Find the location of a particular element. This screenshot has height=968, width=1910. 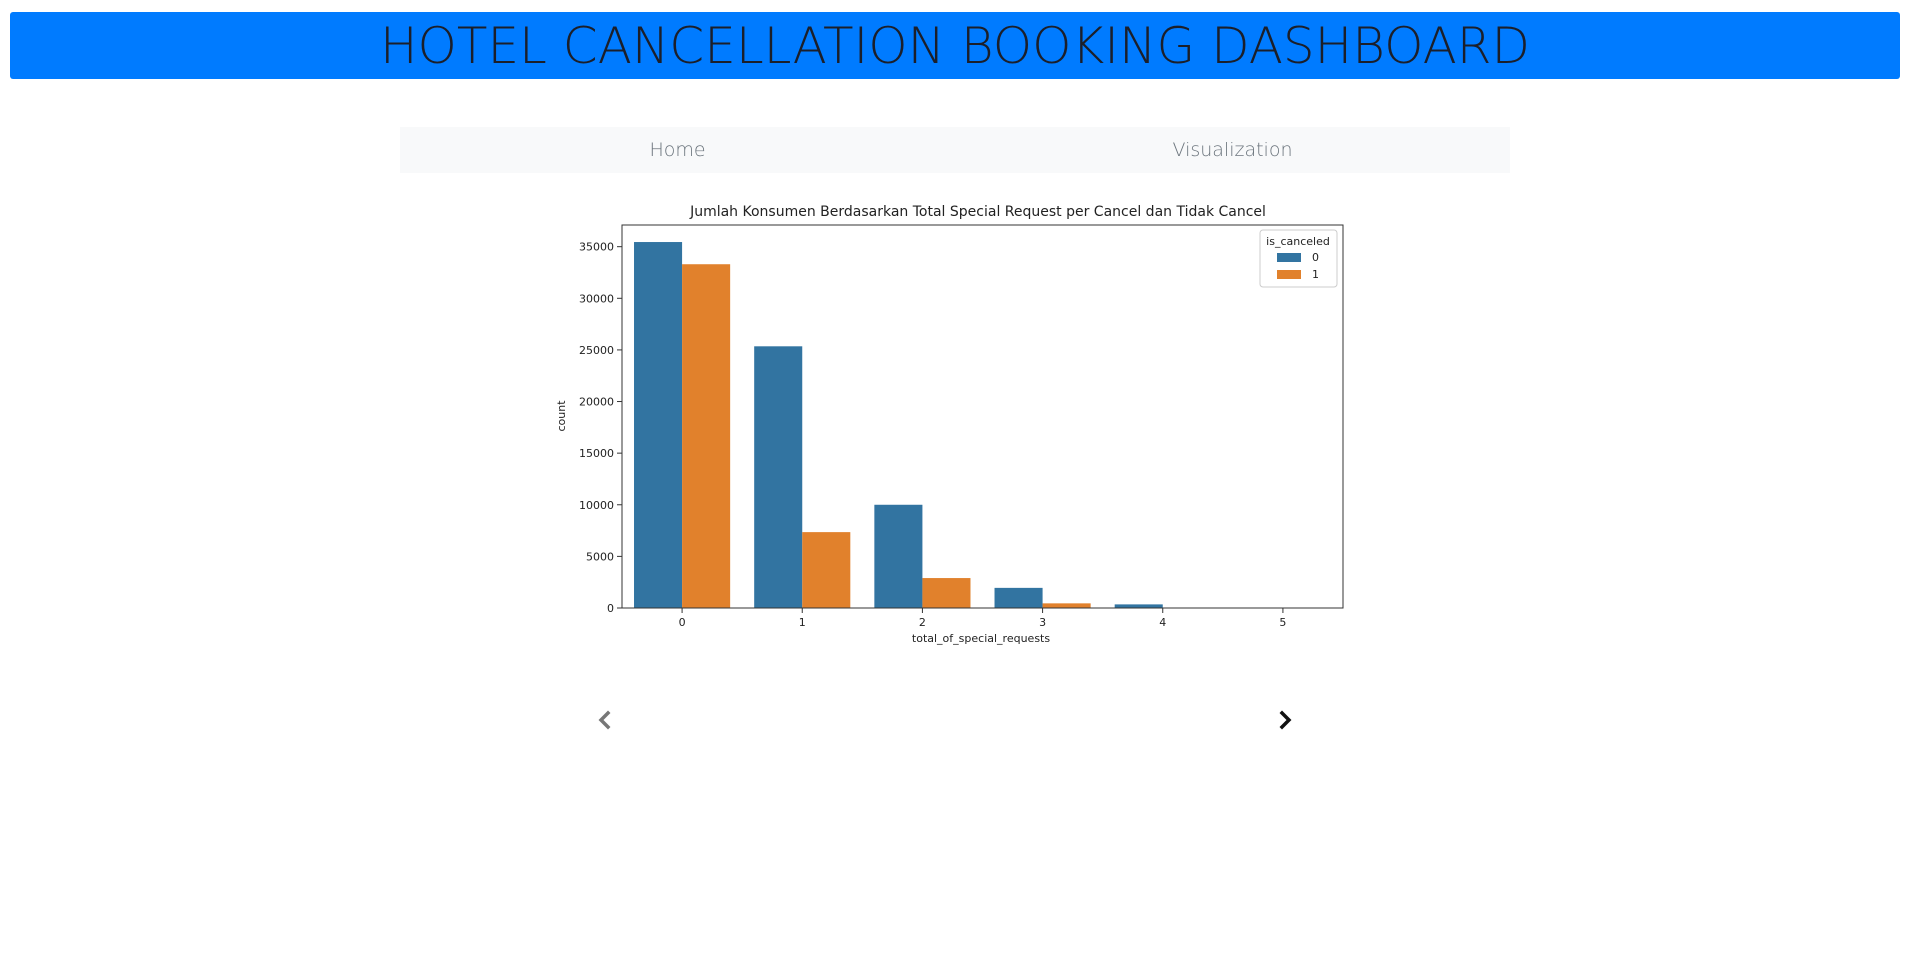

chevron-left-icon is located at coordinates (604, 720).